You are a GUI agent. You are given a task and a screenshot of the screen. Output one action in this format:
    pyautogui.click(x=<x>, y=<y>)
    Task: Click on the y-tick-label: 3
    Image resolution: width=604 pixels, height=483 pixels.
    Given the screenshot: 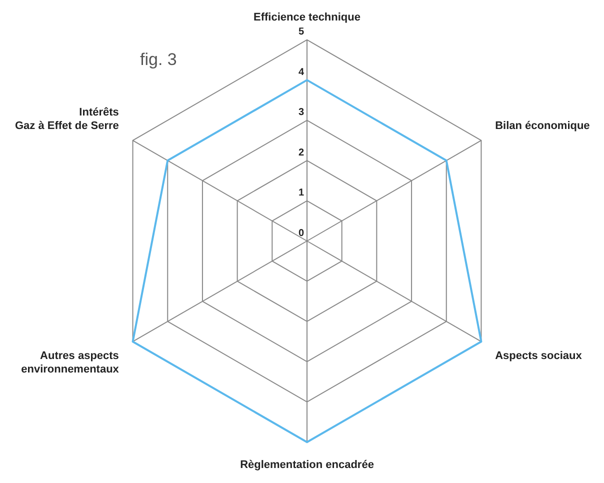 What is the action you would take?
    pyautogui.click(x=301, y=112)
    